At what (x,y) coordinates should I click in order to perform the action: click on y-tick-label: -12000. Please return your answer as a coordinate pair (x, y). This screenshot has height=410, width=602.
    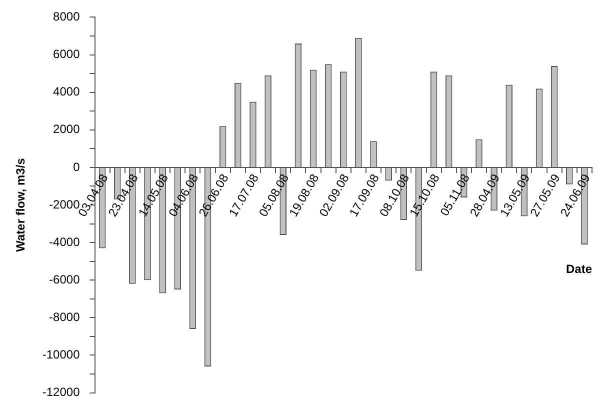
    Looking at the image, I should click on (61, 392).